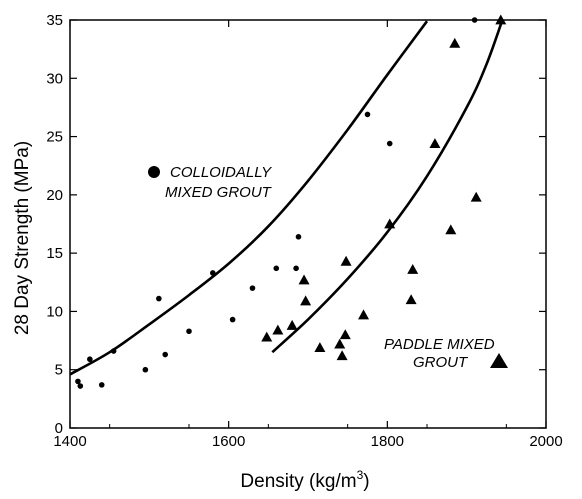  Describe the element at coordinates (221, 172) in the screenshot. I see `colloidal-annotation-line-1: COLLOIDALLY` at that location.